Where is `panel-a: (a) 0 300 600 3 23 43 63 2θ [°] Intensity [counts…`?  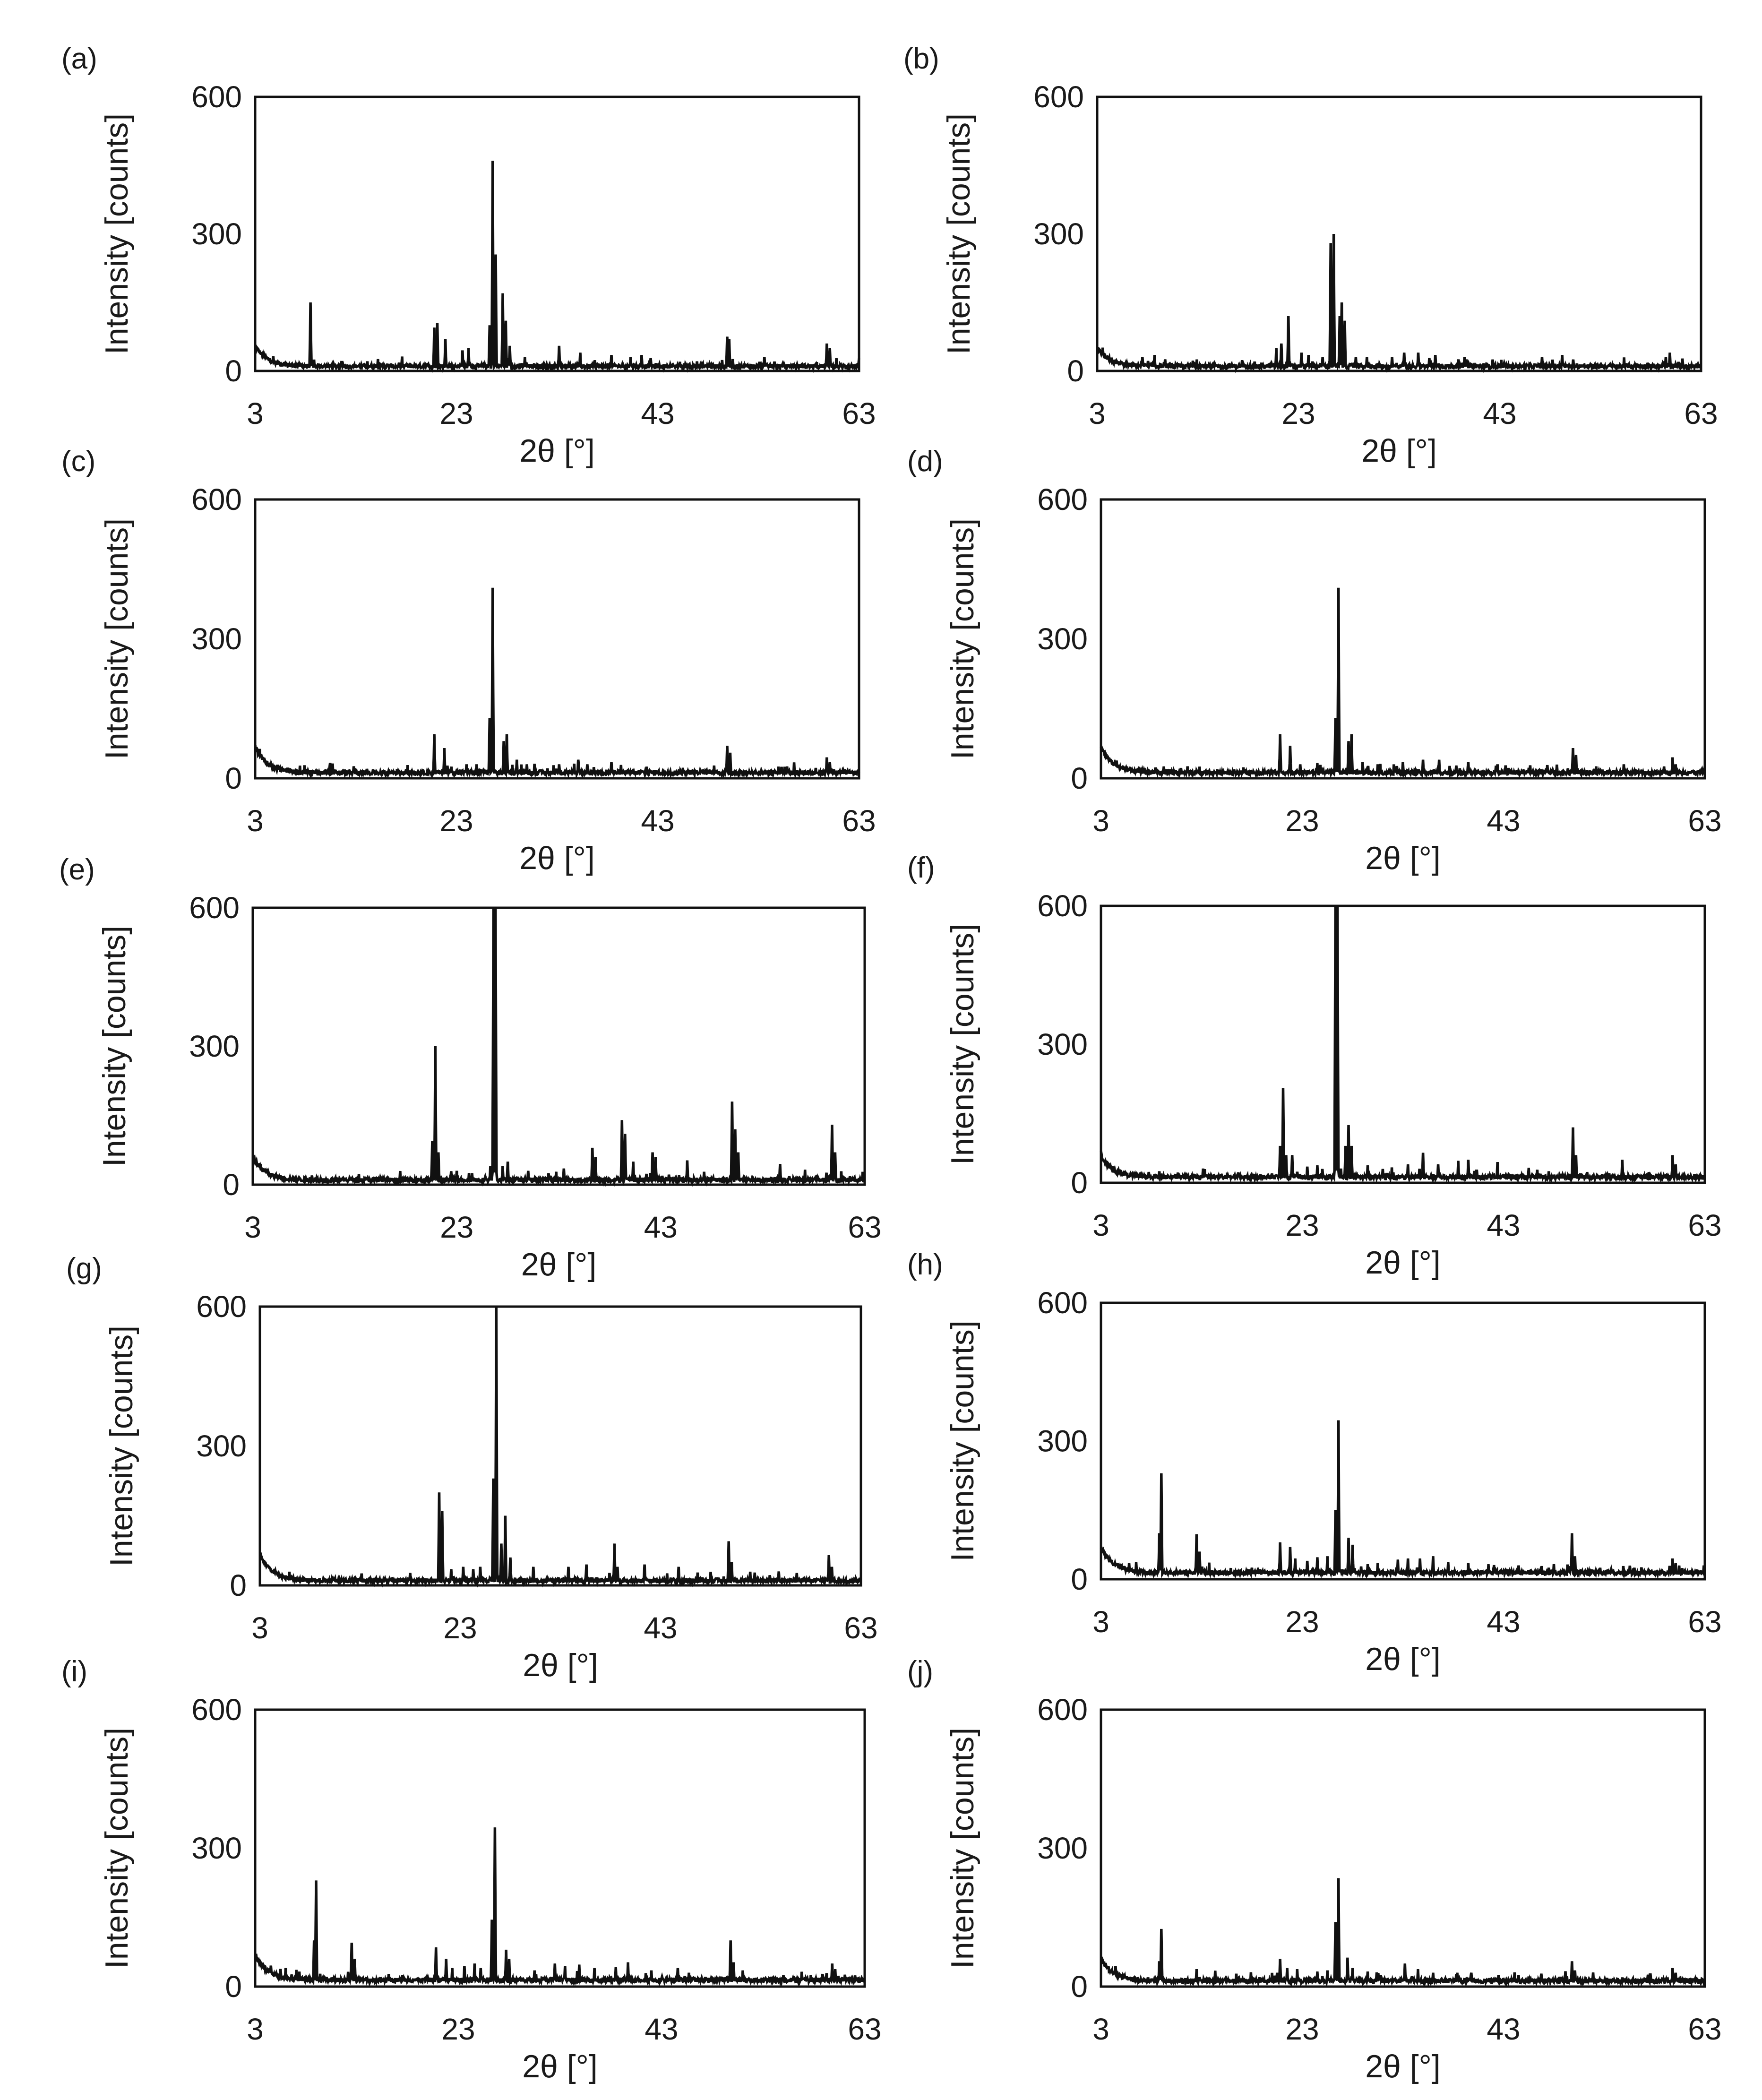
panel-a: (a) 0 300 600 3 23 43 63 2θ [°] Intensity [counts… is located at coordinates (468, 256).